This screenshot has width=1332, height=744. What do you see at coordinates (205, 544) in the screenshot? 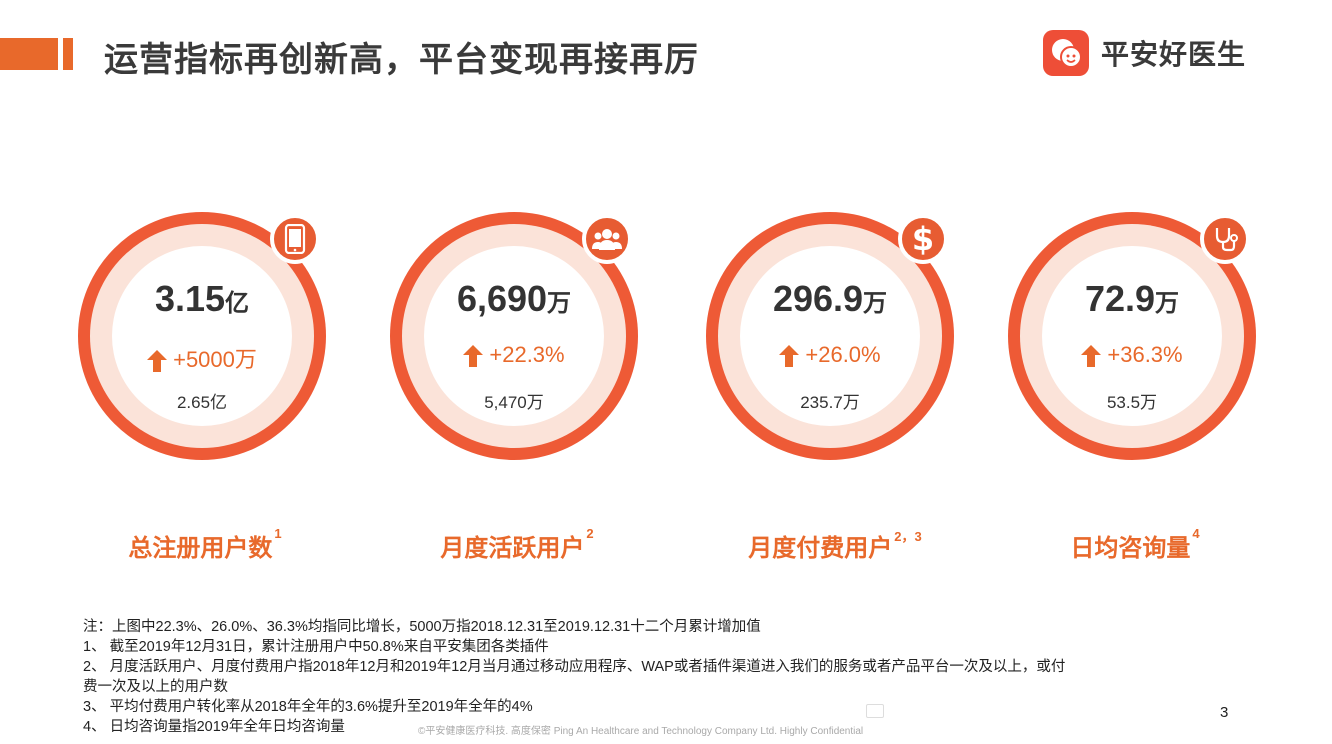
I see `metric-label: 总注册用户数1` at bounding box center [205, 544].